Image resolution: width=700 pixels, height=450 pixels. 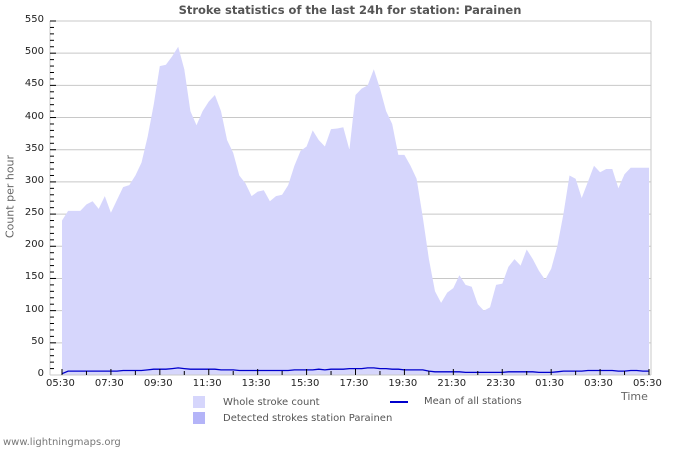 What do you see at coordinates (354, 383) in the screenshot?
I see `x-tick-label: 17:30` at bounding box center [354, 383].